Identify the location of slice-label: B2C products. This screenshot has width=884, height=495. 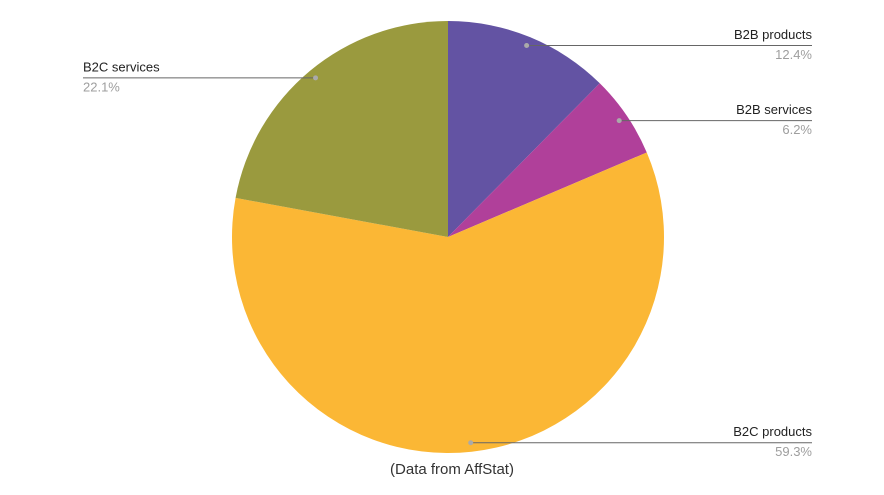
(772, 431).